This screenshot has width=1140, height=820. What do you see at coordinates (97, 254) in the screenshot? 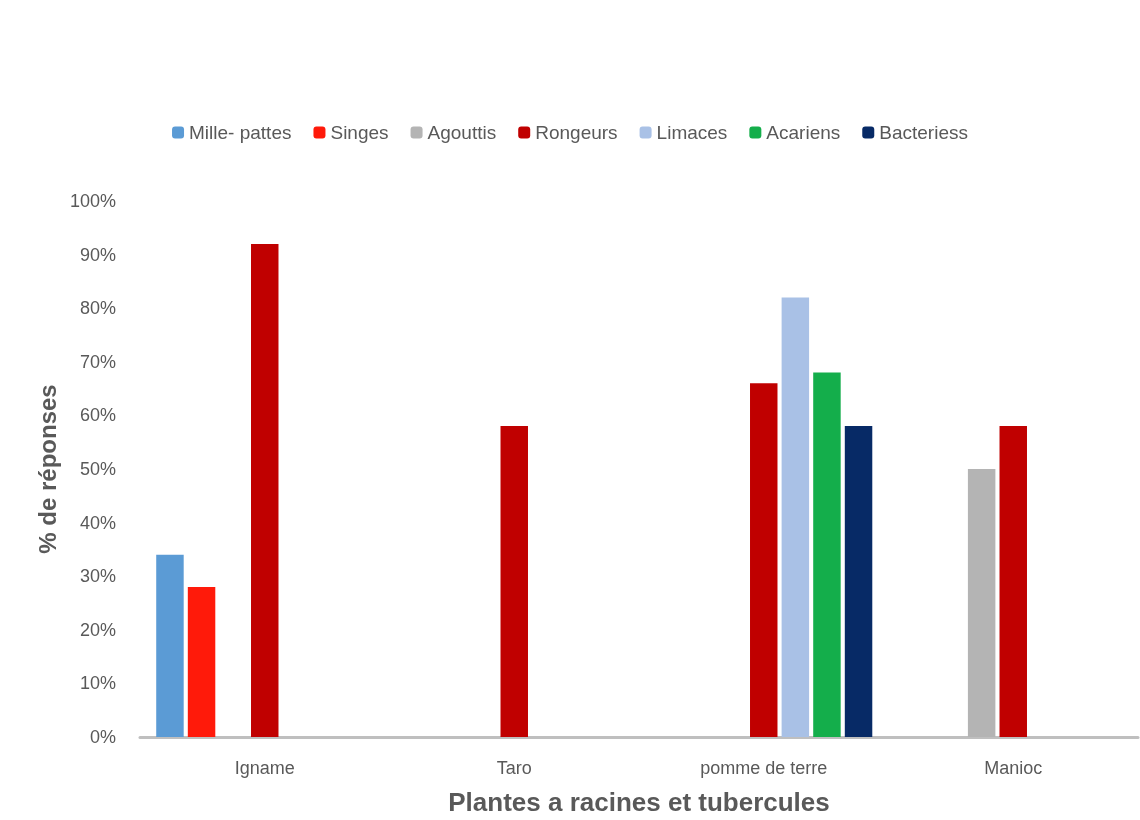
I see `y-tick-label: 90%` at bounding box center [97, 254].